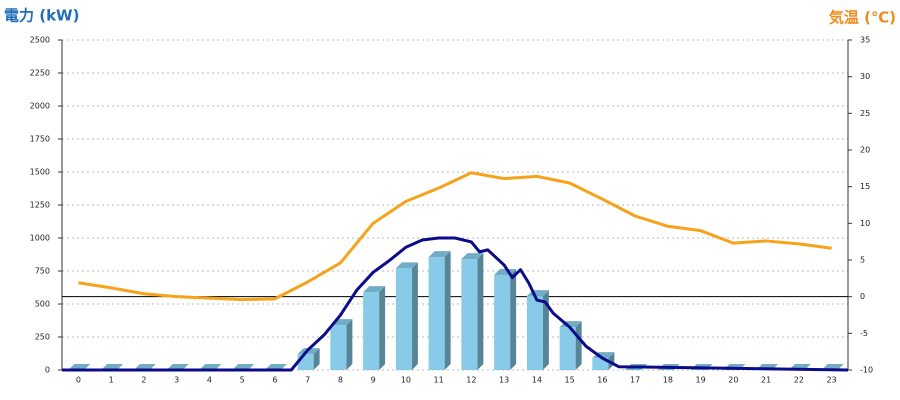  Describe the element at coordinates (862, 18) in the screenshot. I see `y2-axis-title: 気温 (℃)` at that location.